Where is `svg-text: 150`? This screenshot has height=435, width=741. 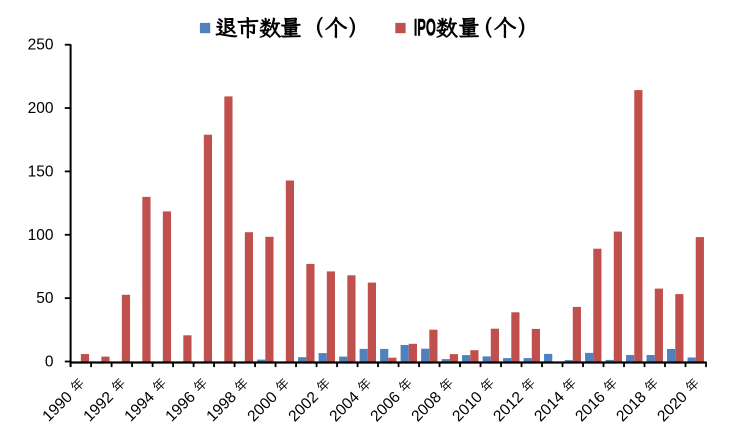 svg-text: 150 is located at coordinates (41, 171).